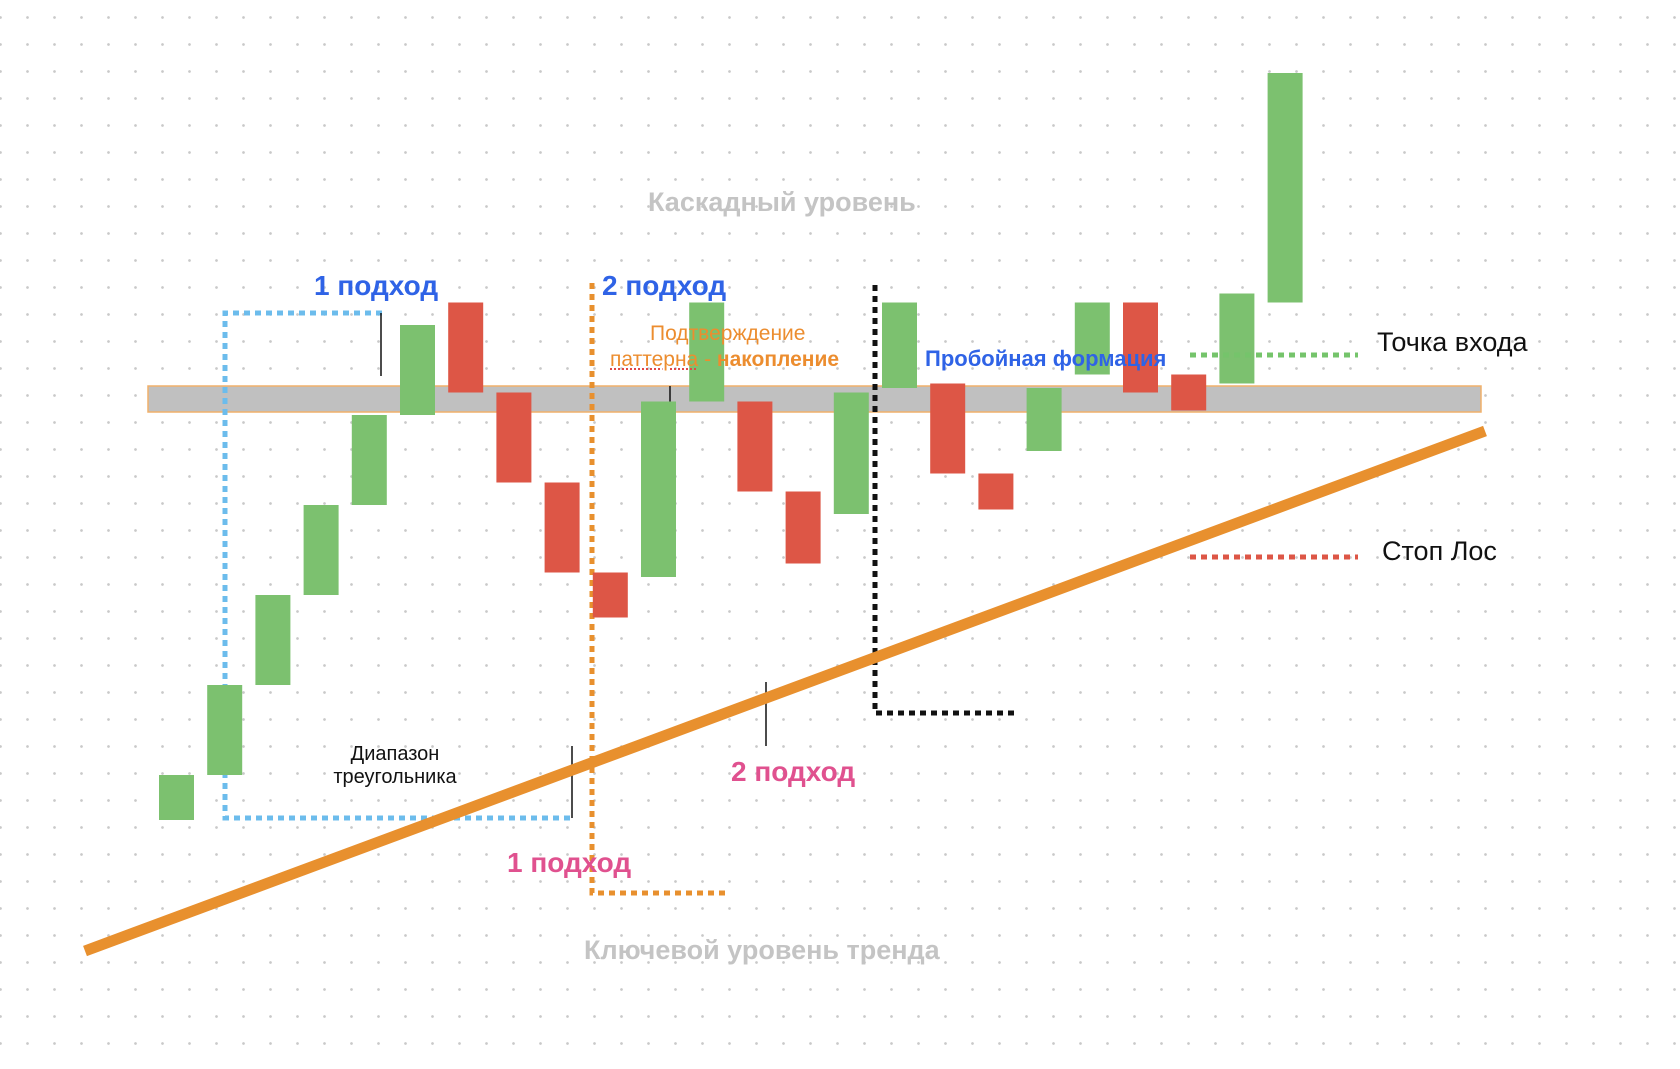 The height and width of the screenshot is (1069, 1680). What do you see at coordinates (1439, 551) in the screenshot?
I see `stop-loss-label: Стоп Лос` at bounding box center [1439, 551].